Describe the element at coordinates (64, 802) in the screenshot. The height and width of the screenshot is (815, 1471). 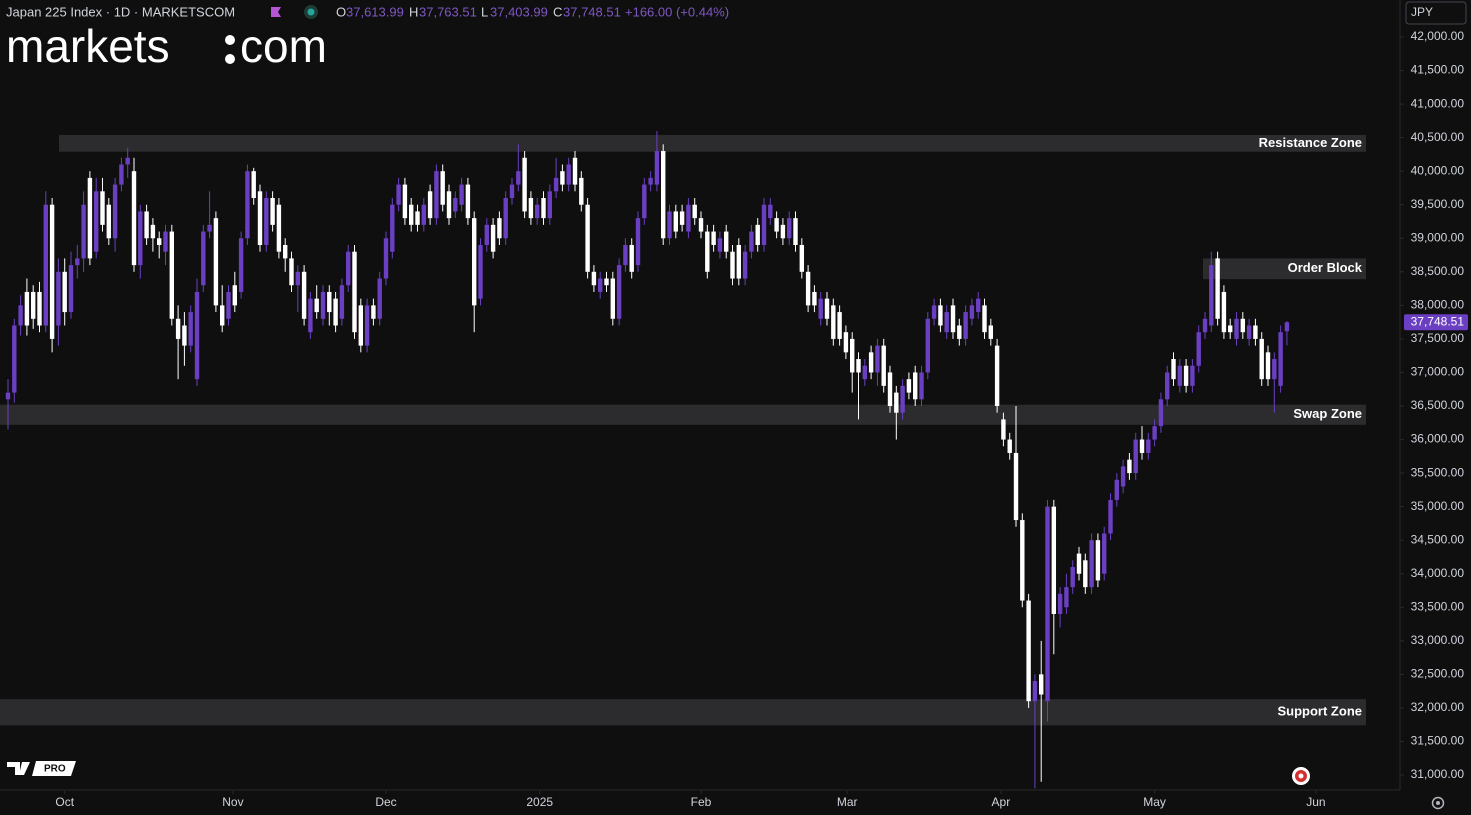
I see `x-tick-label: Oct` at that location.